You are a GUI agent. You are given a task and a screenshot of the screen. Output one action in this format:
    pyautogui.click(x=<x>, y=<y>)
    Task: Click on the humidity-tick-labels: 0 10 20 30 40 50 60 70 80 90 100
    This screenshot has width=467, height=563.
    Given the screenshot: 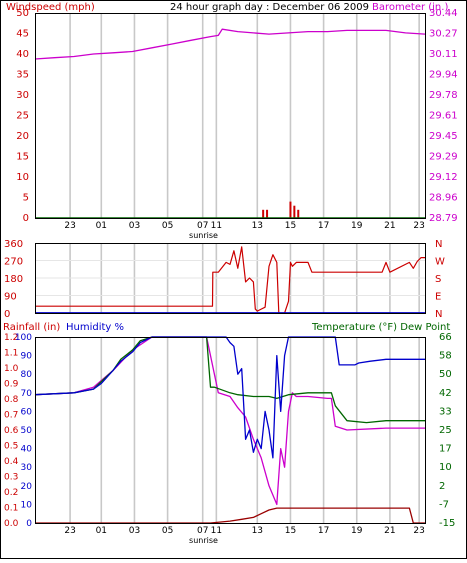 What is the action you would take?
    pyautogui.click(x=23, y=431)
    